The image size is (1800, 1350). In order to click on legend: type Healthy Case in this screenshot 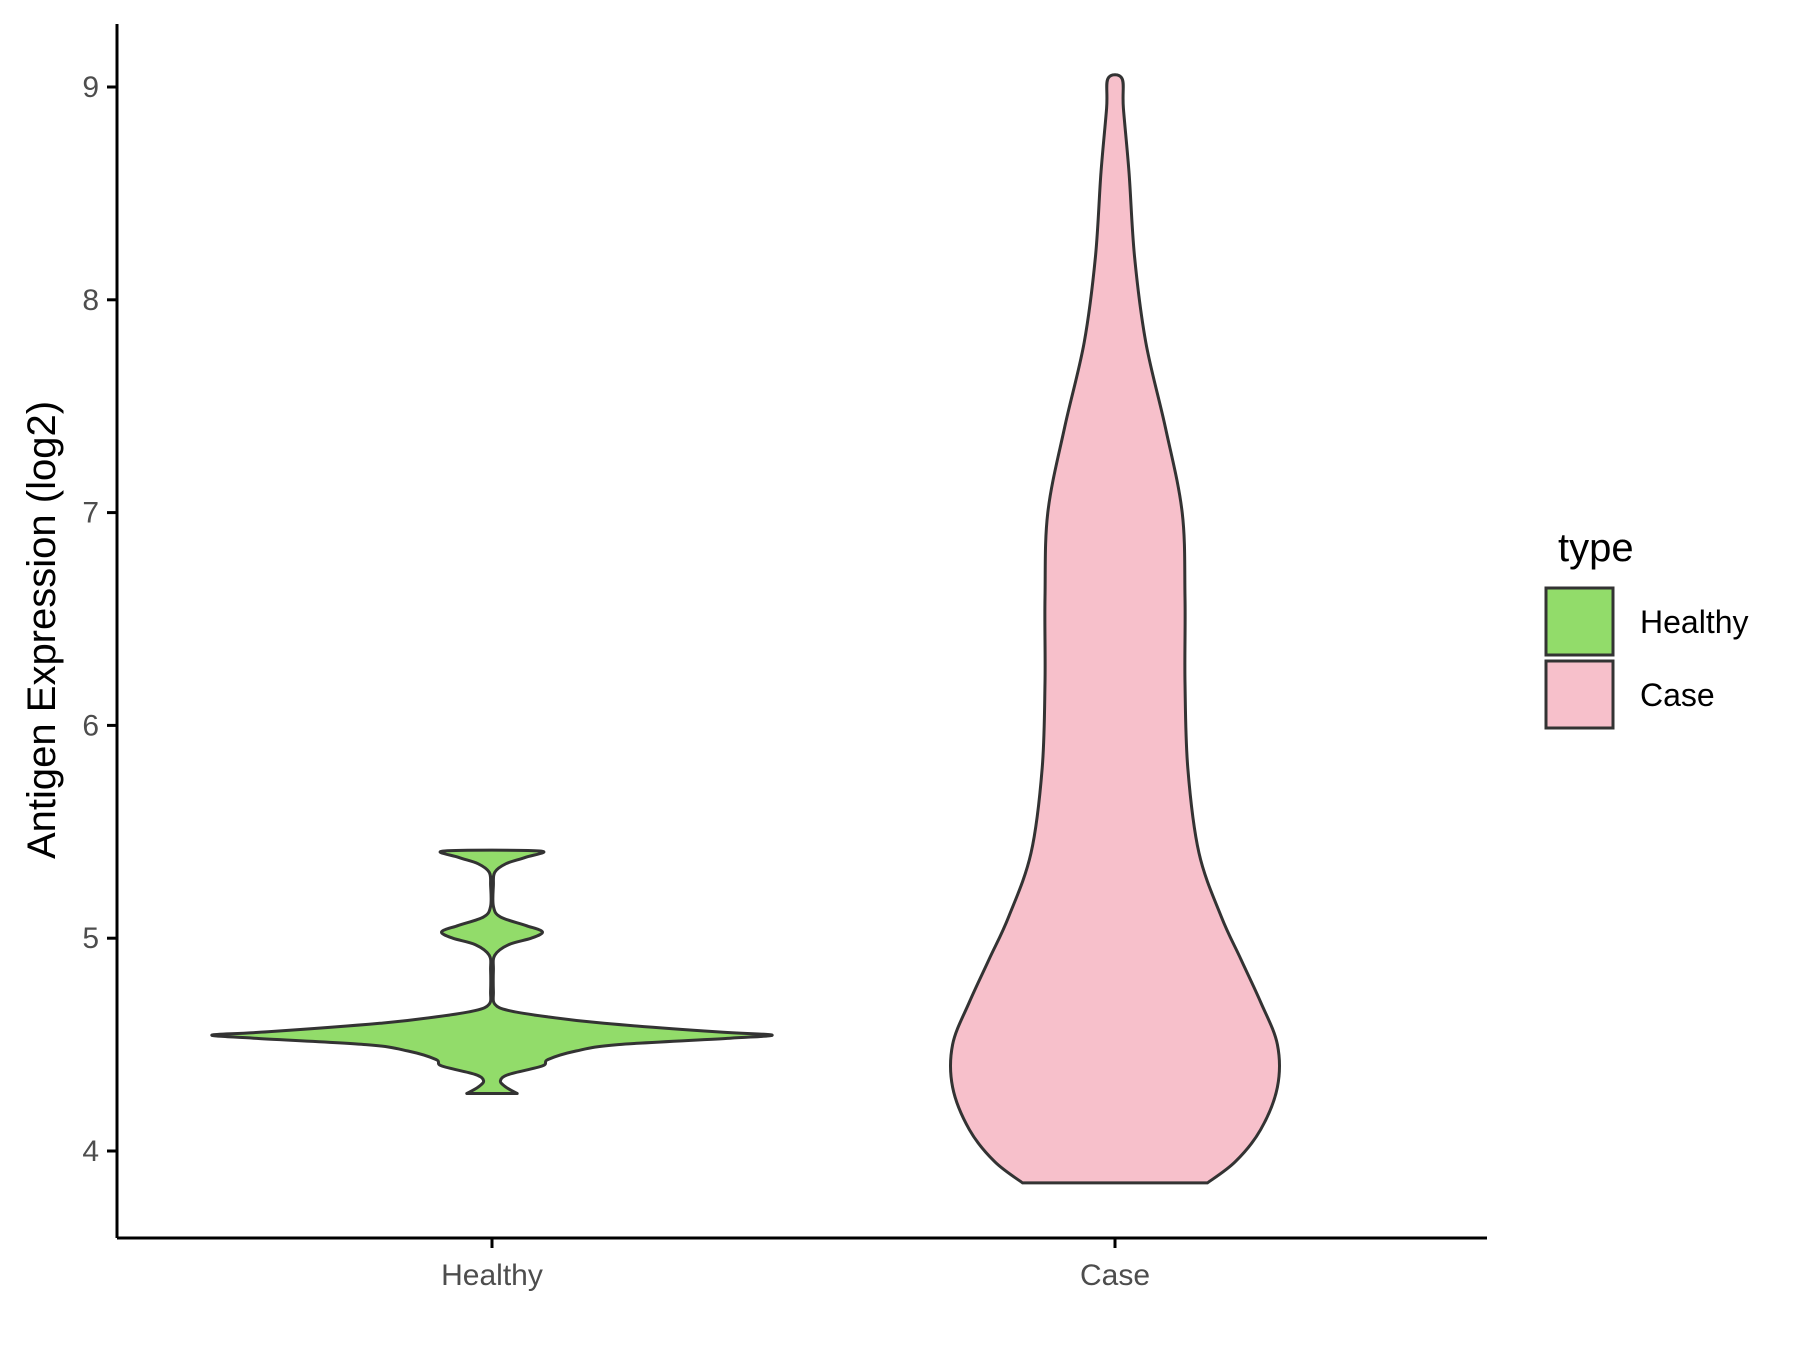, I will do `click(1646, 628)`.